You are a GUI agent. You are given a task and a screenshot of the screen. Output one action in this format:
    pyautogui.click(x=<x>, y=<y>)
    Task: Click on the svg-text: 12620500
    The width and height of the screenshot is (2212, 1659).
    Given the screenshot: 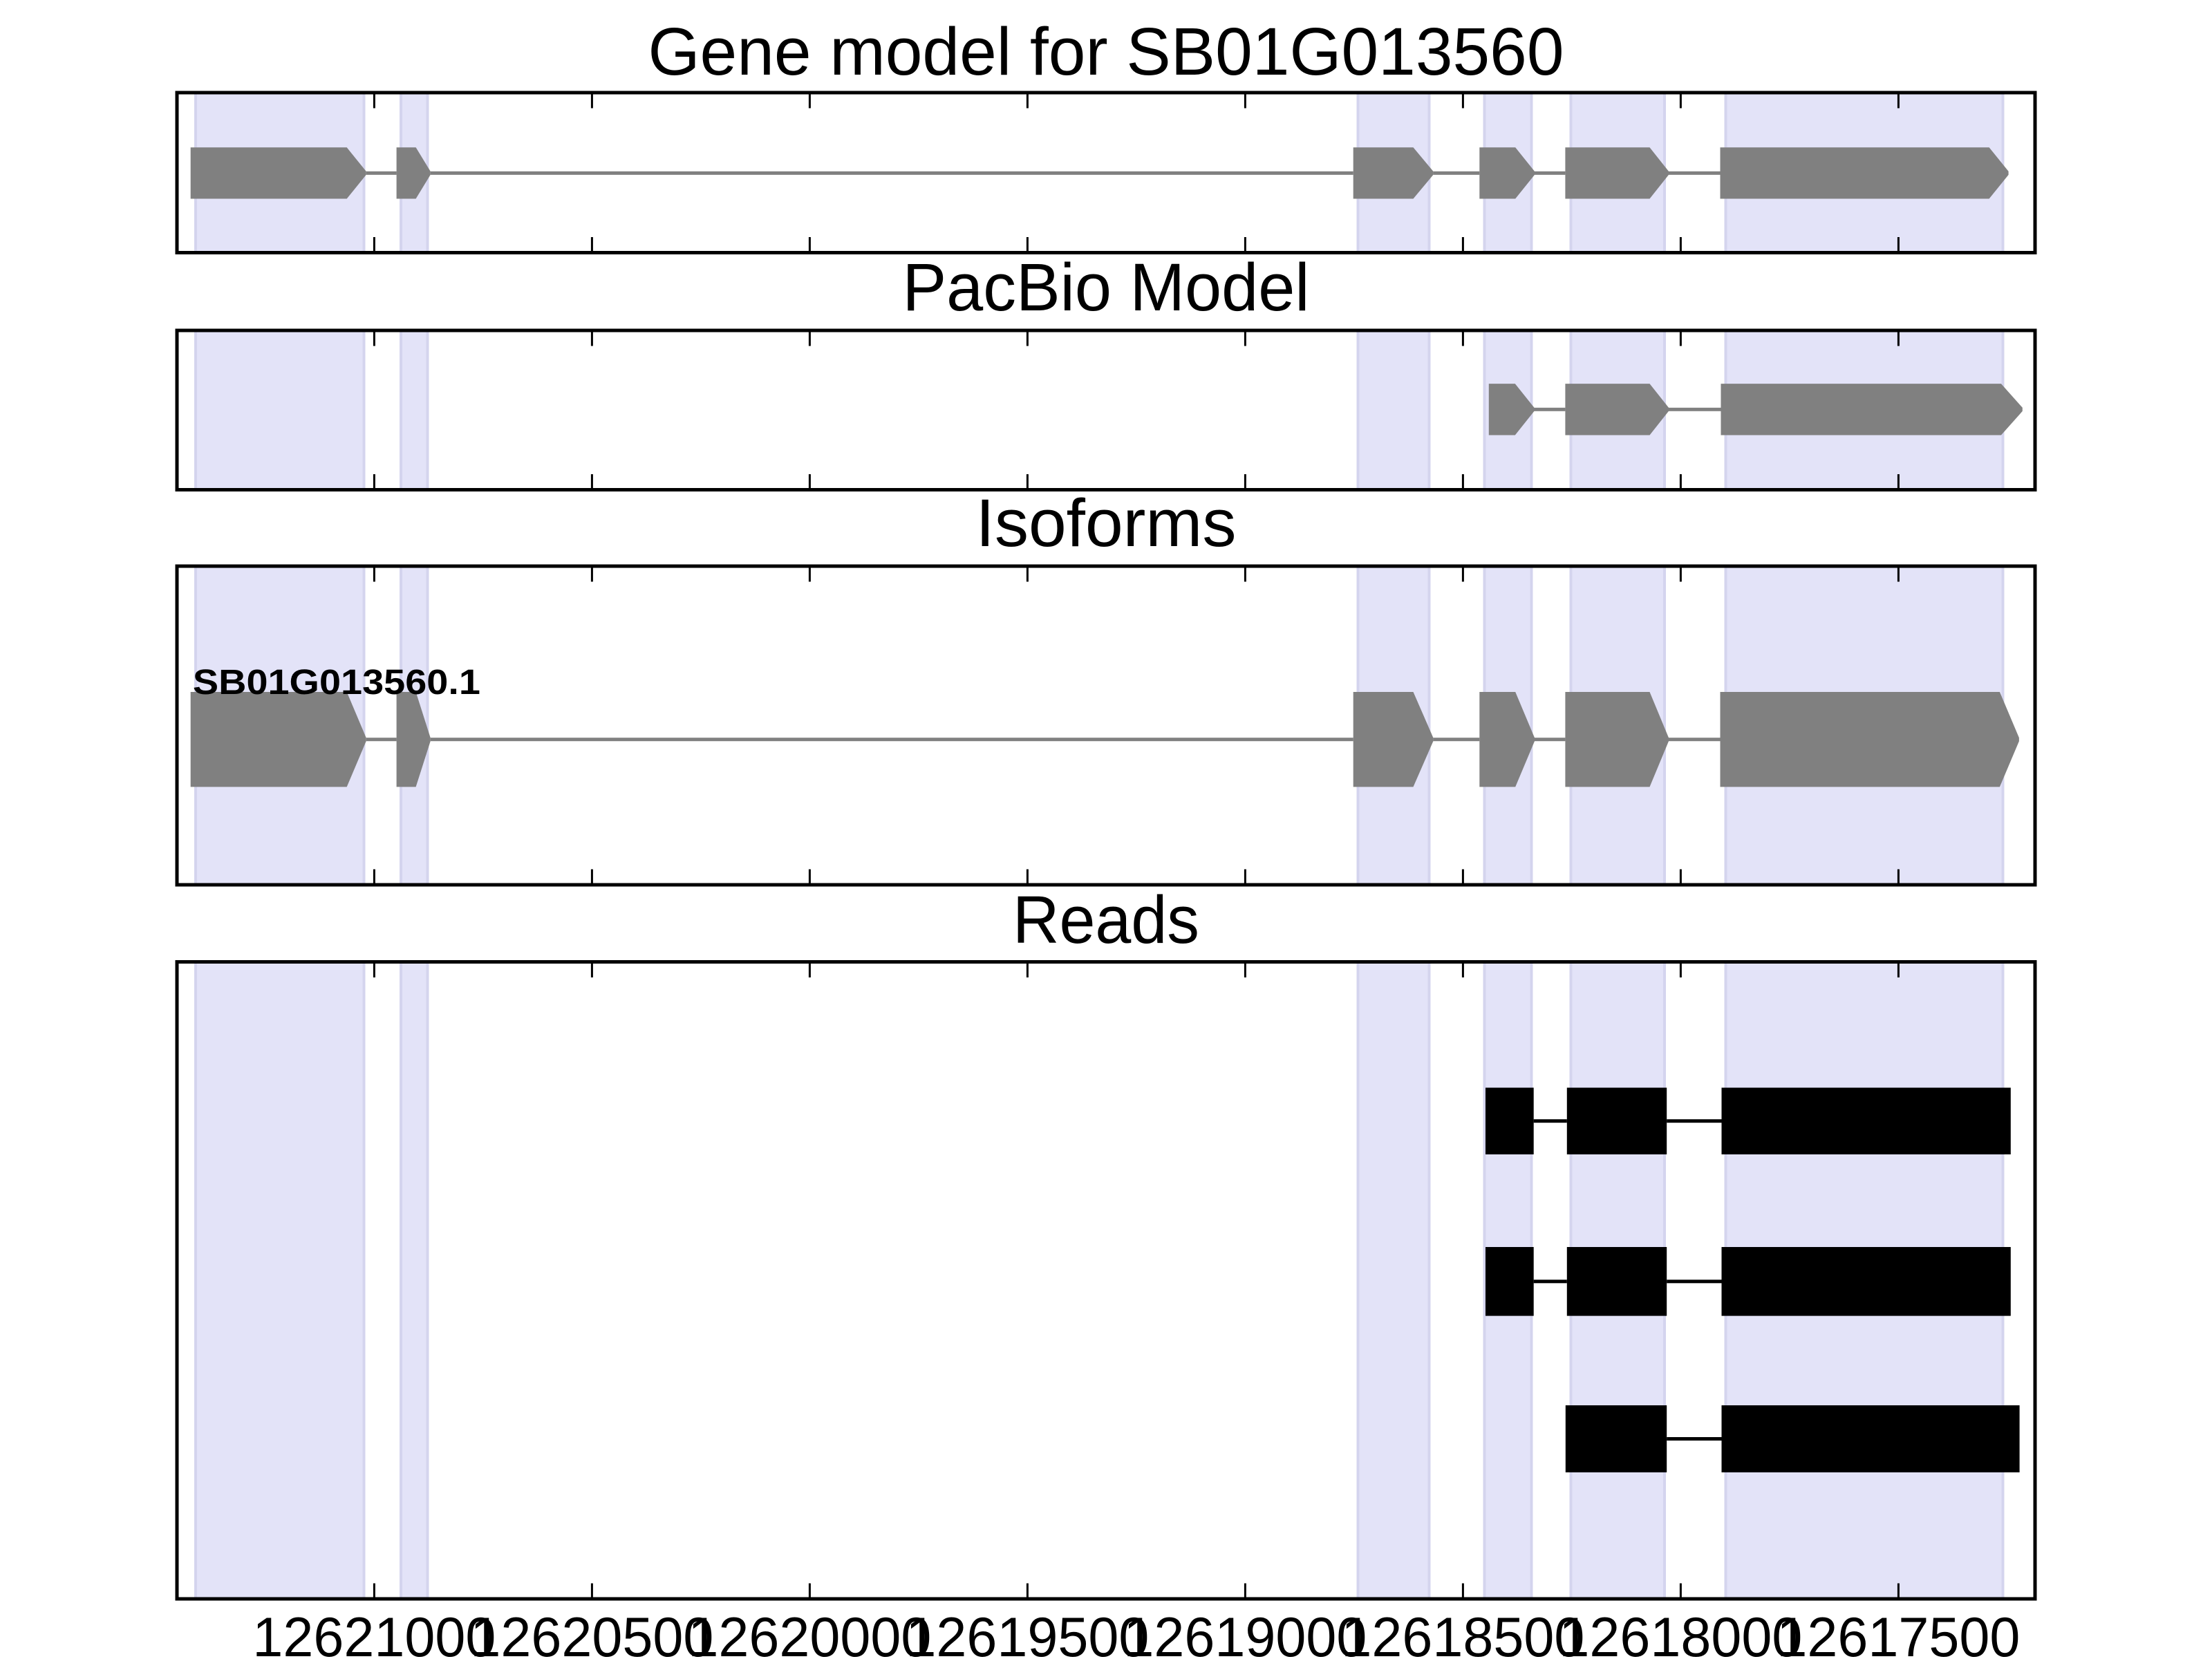 What is the action you would take?
    pyautogui.click(x=591, y=1633)
    